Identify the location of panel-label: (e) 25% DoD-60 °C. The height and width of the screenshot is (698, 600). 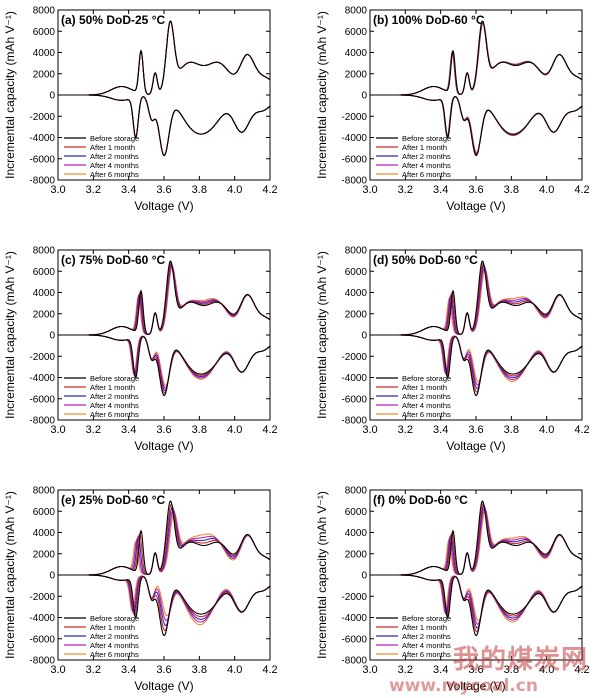
(113, 500).